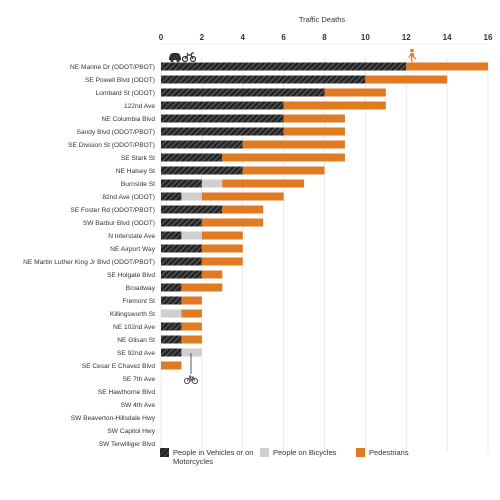 The height and width of the screenshot is (500, 500). What do you see at coordinates (243, 37) in the screenshot?
I see `x-tick-label: 4` at bounding box center [243, 37].